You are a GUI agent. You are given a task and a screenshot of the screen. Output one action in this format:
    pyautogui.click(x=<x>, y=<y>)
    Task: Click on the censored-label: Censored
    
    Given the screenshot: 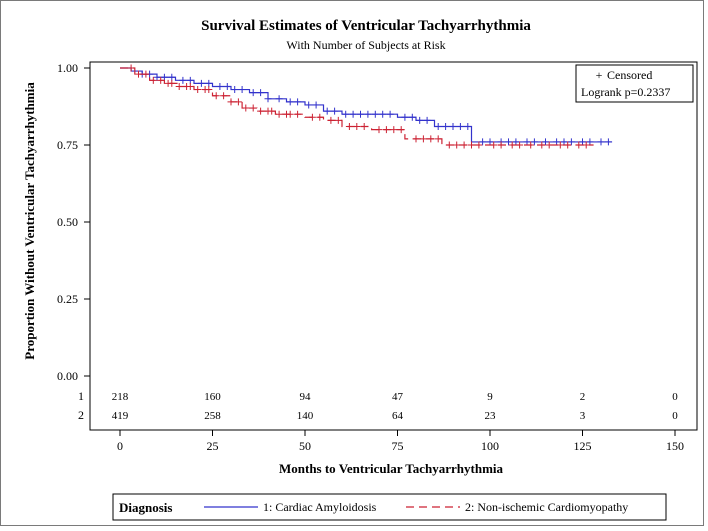 What is the action you would take?
    pyautogui.click(x=629, y=75)
    